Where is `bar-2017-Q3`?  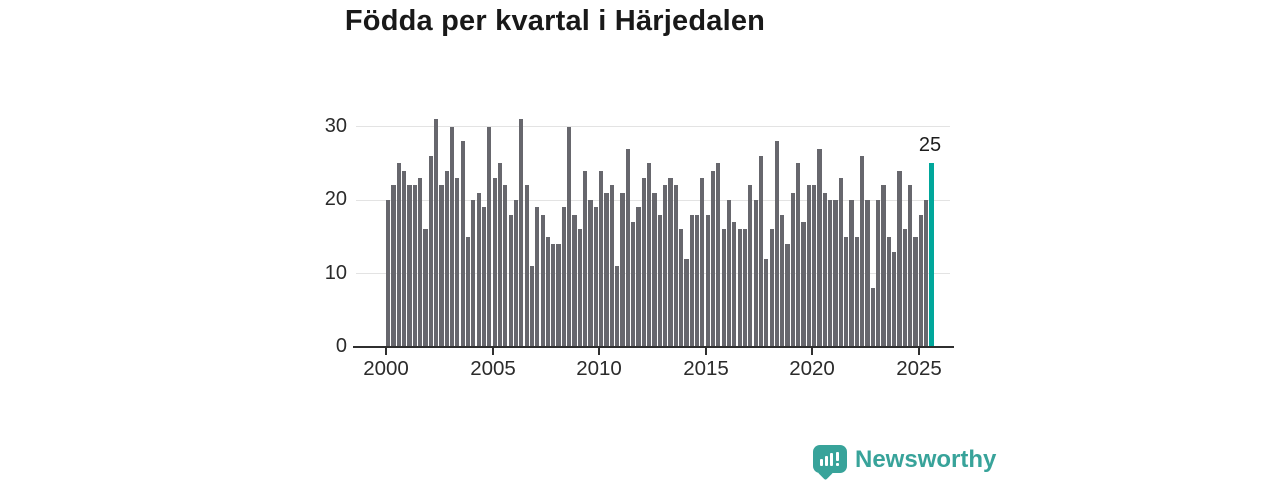
bar-2017-Q3 is located at coordinates (761, 251).